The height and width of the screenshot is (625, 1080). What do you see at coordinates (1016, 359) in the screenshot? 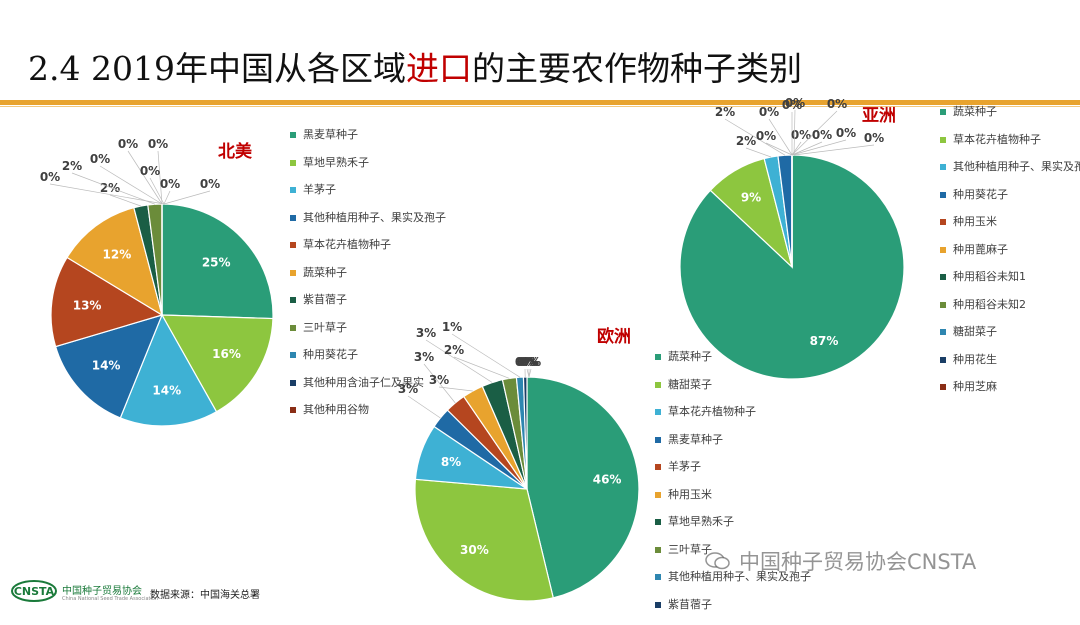
I see `legend-label: 种用花生` at bounding box center [1016, 359].